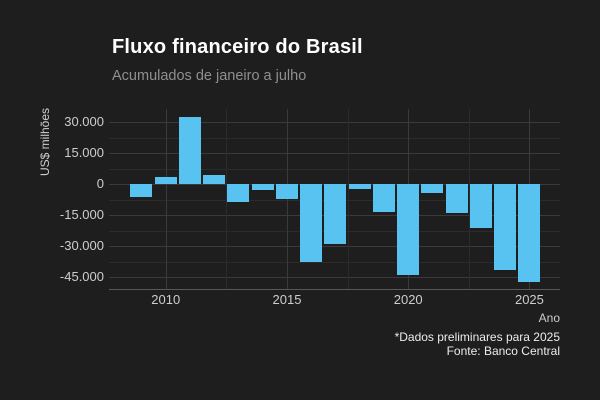  I want to click on bar-2013, so click(238, 193).